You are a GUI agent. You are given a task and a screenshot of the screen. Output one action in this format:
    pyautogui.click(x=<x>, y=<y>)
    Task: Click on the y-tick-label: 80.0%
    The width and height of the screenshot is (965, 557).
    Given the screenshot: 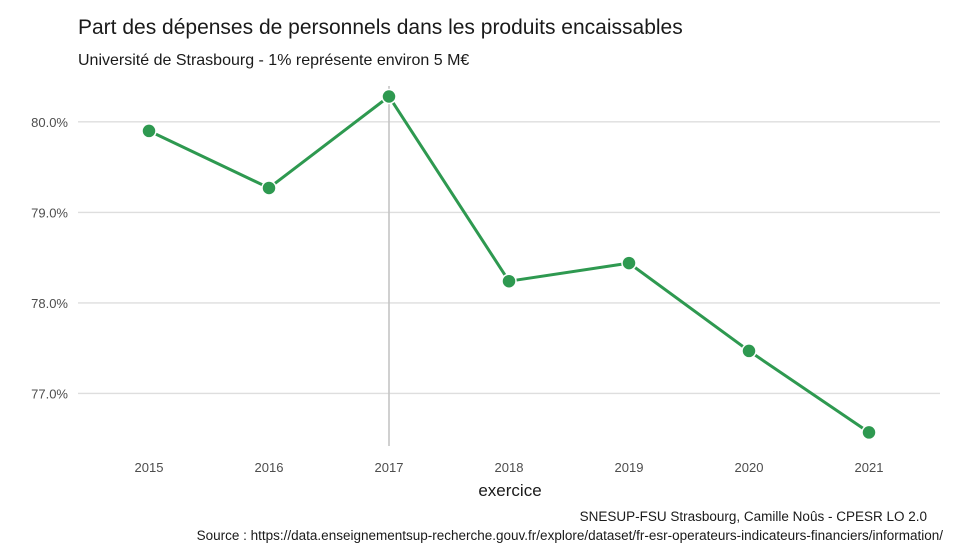 What is the action you would take?
    pyautogui.click(x=49, y=122)
    